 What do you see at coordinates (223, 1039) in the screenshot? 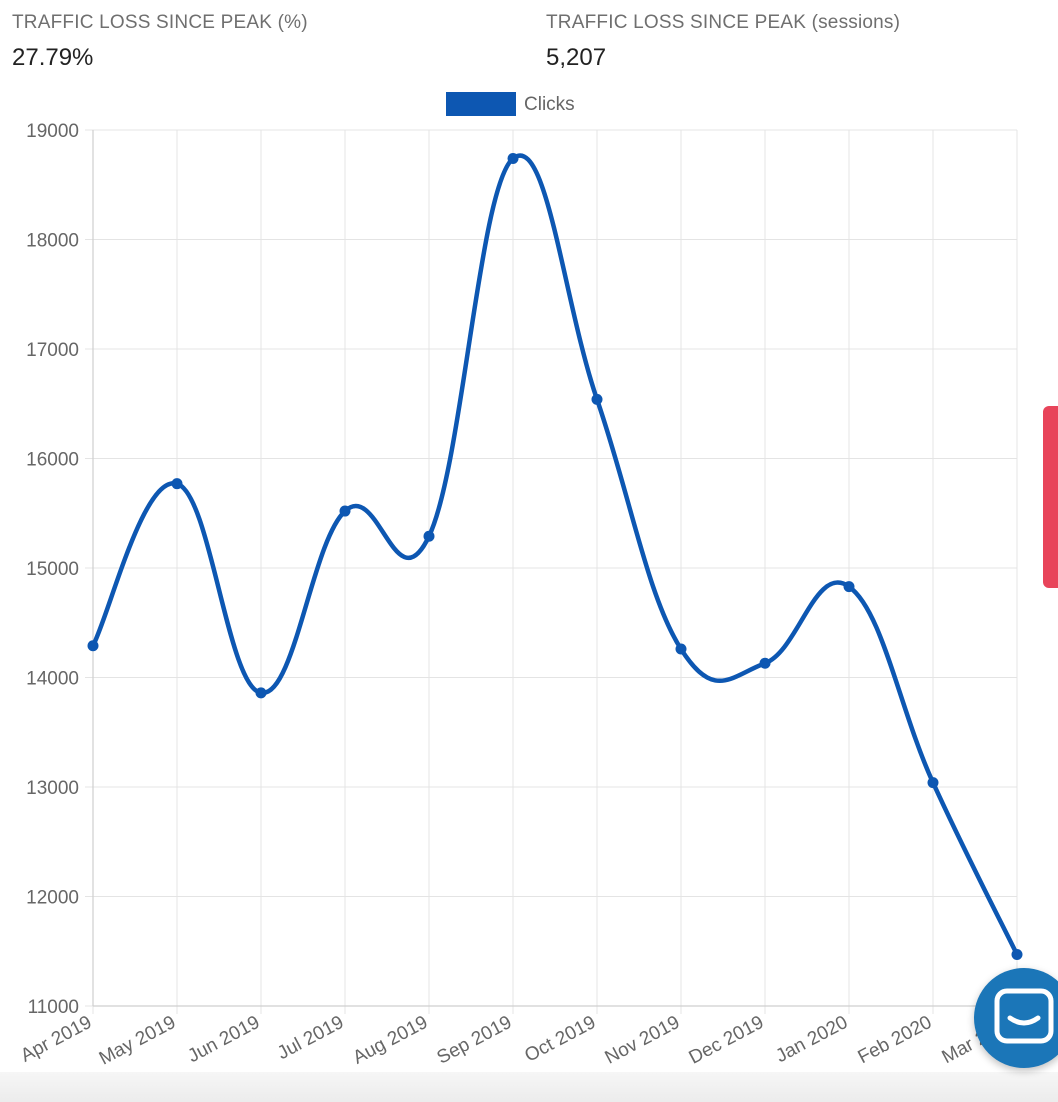
I see `x-tick-label: Jun 2019` at bounding box center [223, 1039].